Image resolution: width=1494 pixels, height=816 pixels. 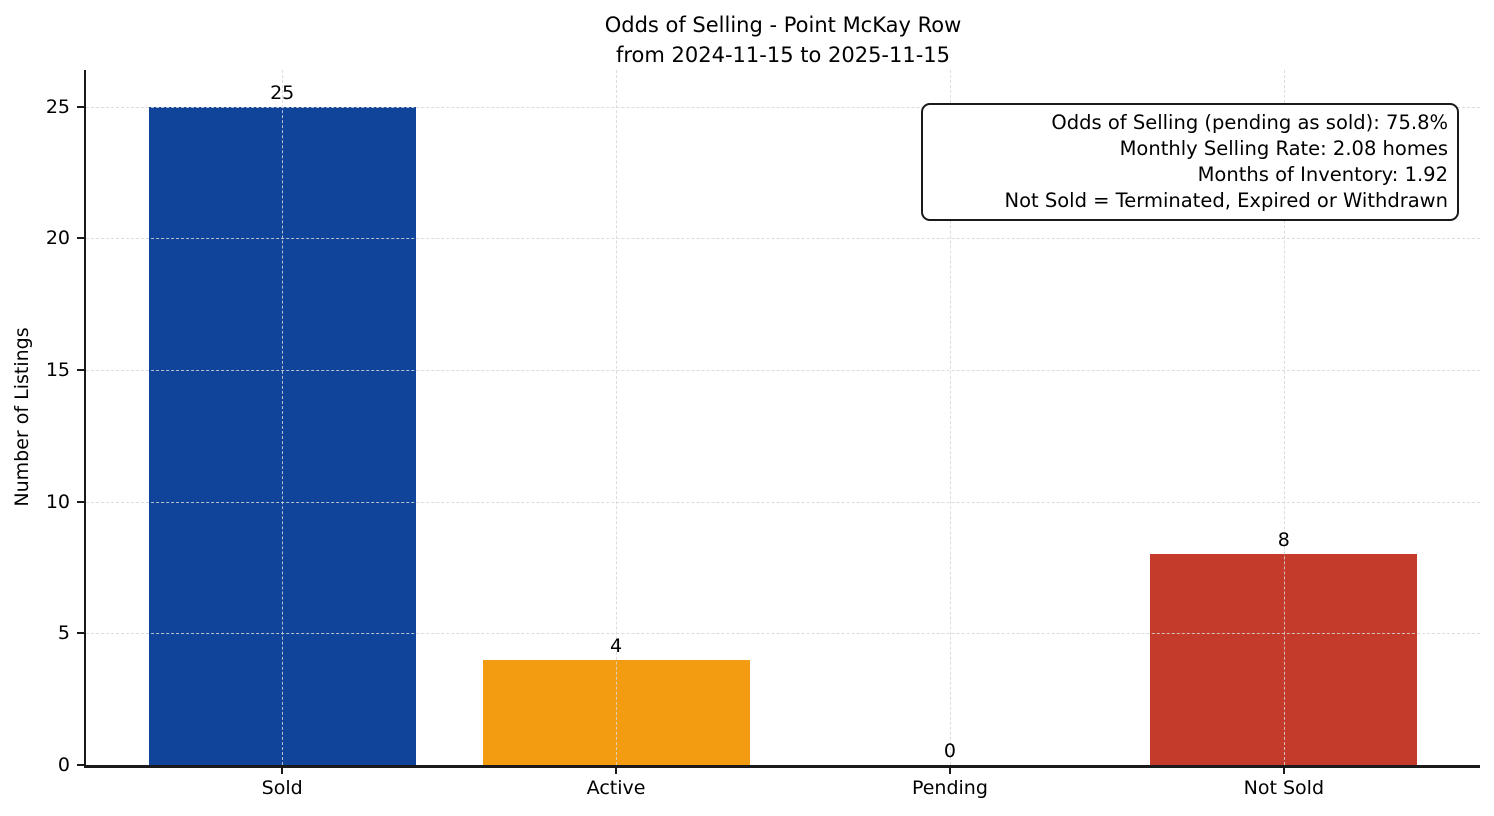 I want to click on x-tick-label: Not Sold, so click(x=1284, y=788).